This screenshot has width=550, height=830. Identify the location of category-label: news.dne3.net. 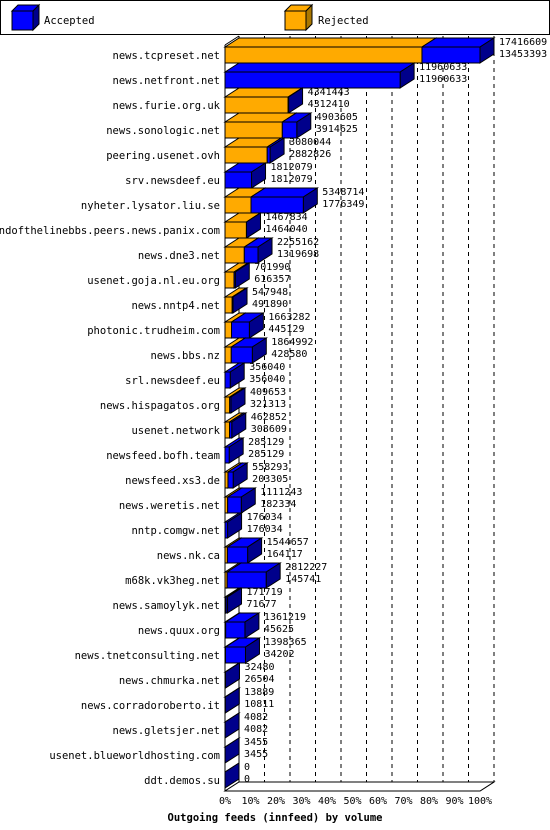
(179, 256).